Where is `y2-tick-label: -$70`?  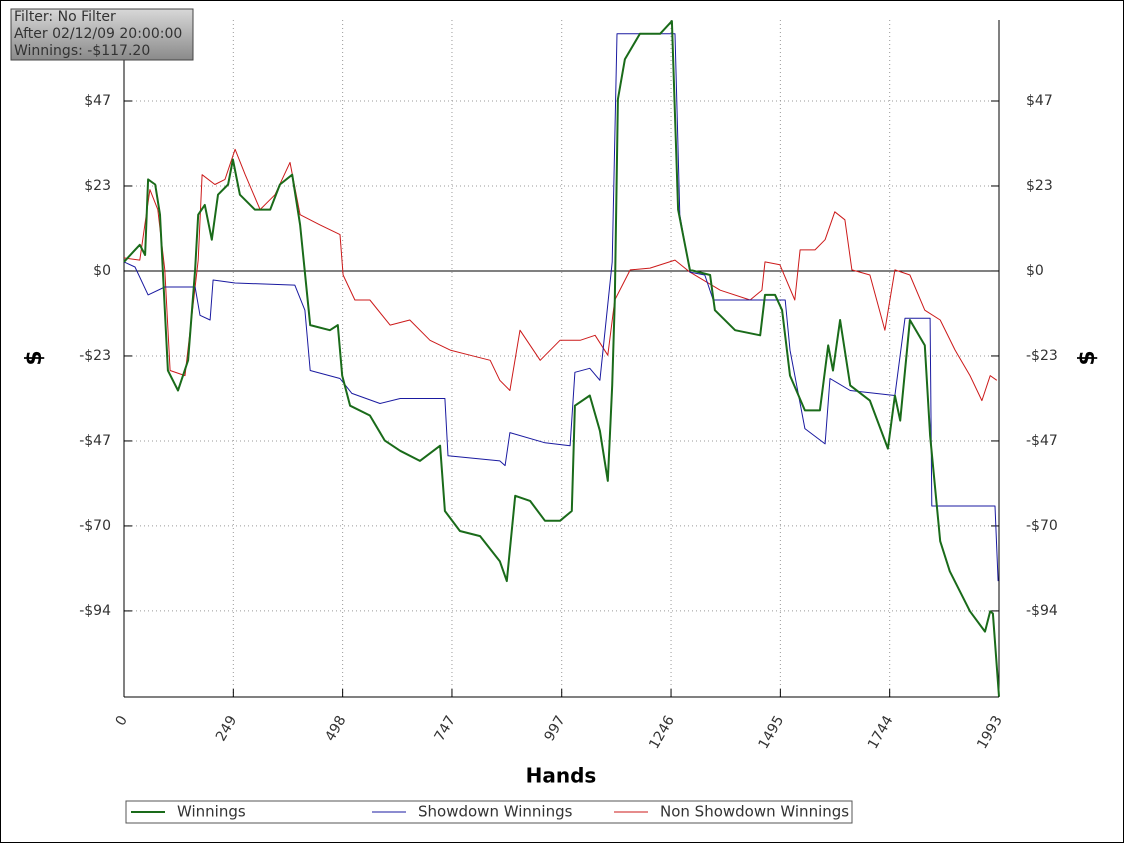 y2-tick-label: -$70 is located at coordinates (1042, 526).